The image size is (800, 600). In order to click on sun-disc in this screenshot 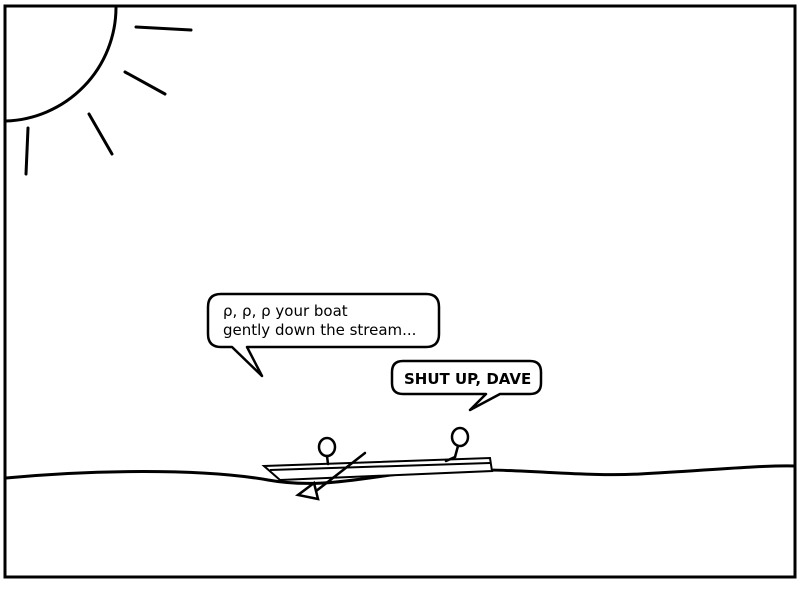, I will do `click(61, 64)`.